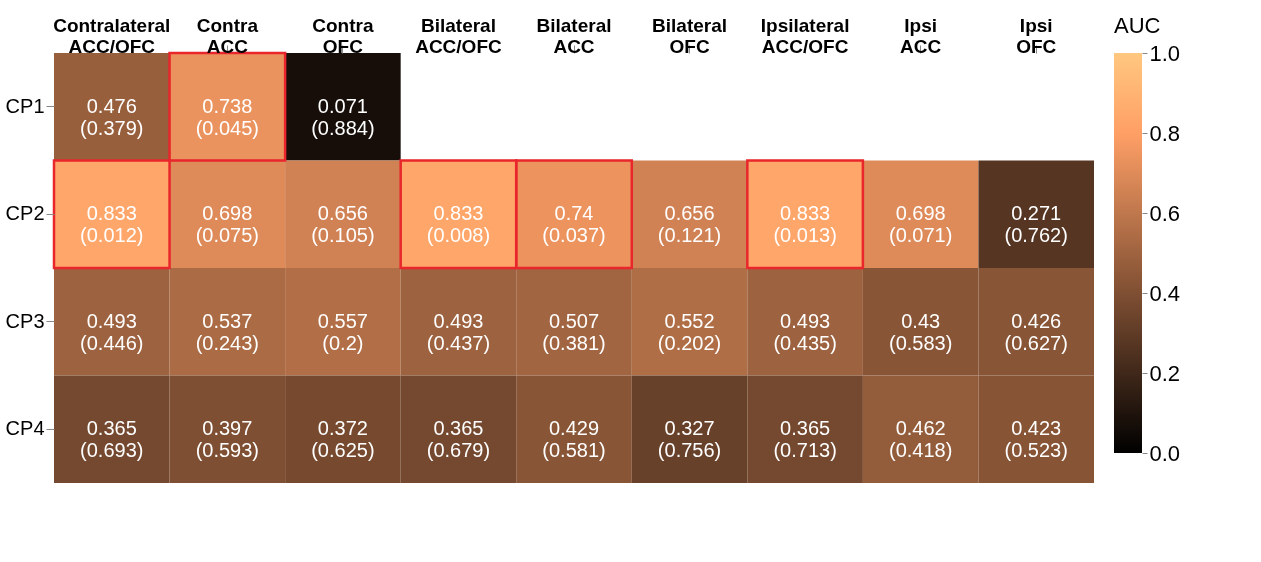 This screenshot has height=562, width=1261. I want to click on data-label: 0.493 (0.435), so click(805, 331).